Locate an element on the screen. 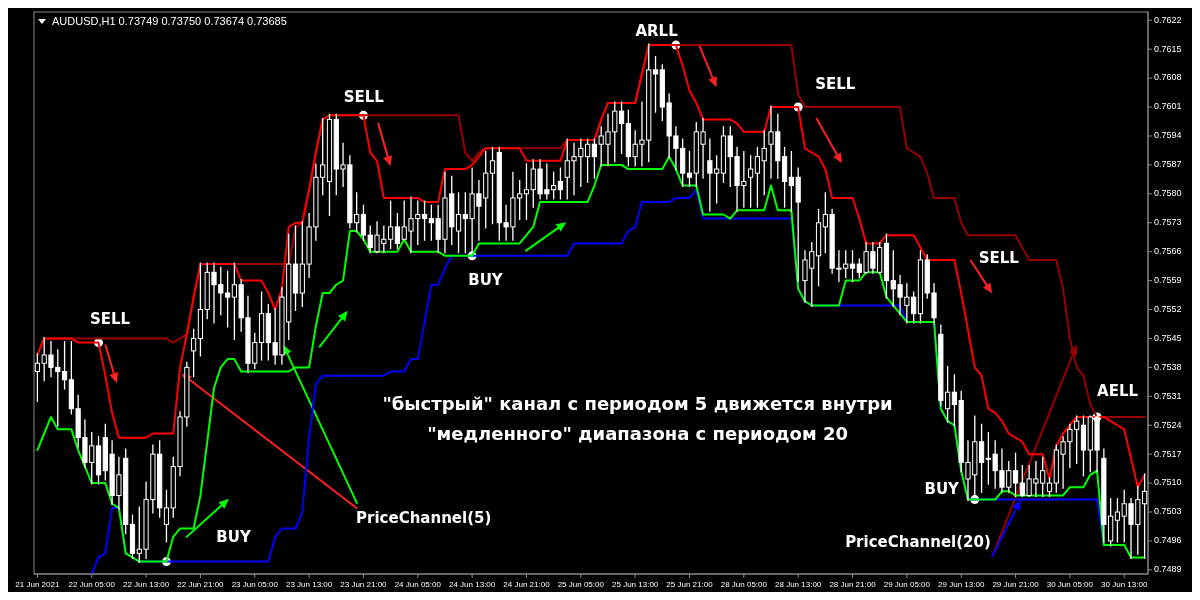 This screenshot has width=1200, height=600. x-tick-label: 30 Jun 13:00 is located at coordinates (1124, 584).